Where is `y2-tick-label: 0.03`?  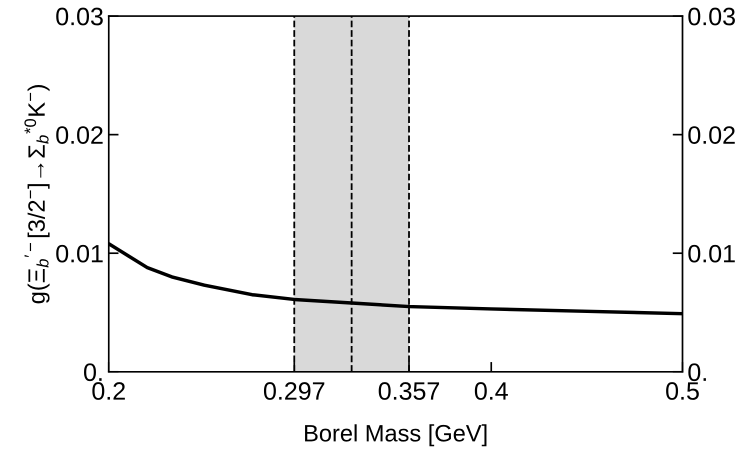 y2-tick-label: 0.03 is located at coordinates (711, 17).